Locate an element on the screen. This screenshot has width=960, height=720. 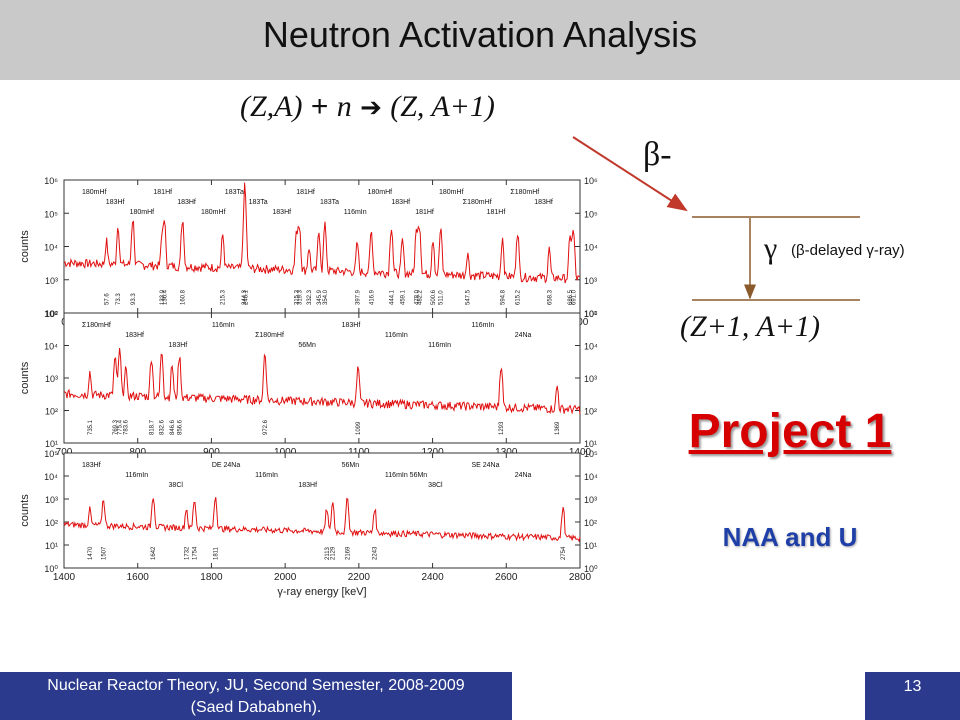
peak-energy-label: 160.8 is located at coordinates (184, 297).